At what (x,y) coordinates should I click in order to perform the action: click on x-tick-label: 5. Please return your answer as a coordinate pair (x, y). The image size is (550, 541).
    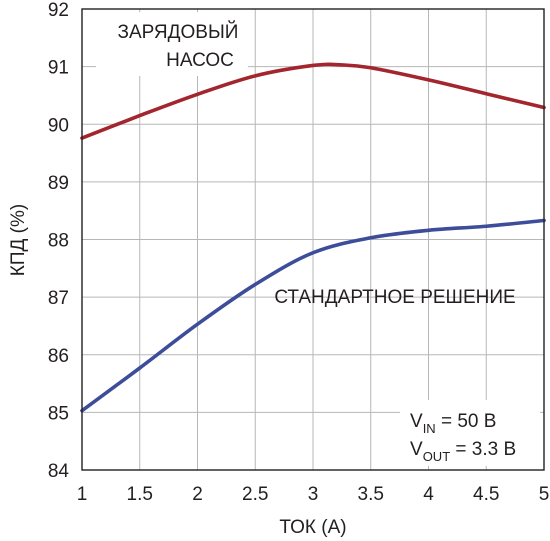
    Looking at the image, I should click on (544, 494).